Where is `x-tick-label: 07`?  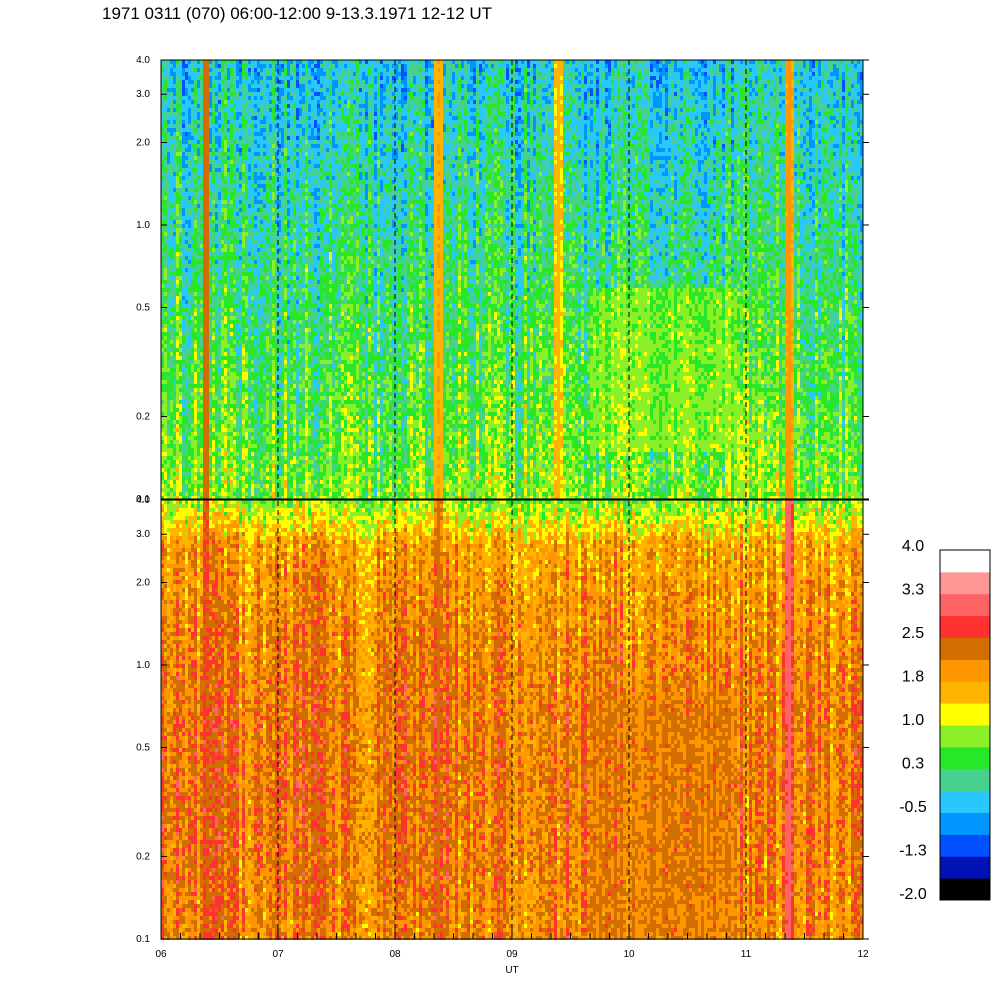 x-tick-label: 07 is located at coordinates (278, 954).